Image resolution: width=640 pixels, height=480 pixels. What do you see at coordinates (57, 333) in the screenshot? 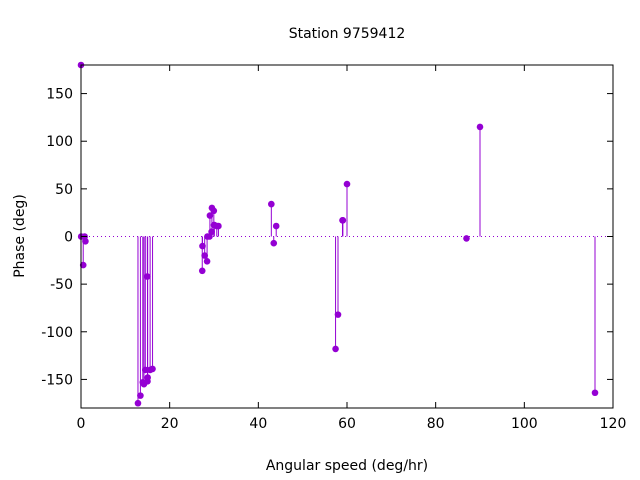
I see `y-tick-label: -100` at bounding box center [57, 333].